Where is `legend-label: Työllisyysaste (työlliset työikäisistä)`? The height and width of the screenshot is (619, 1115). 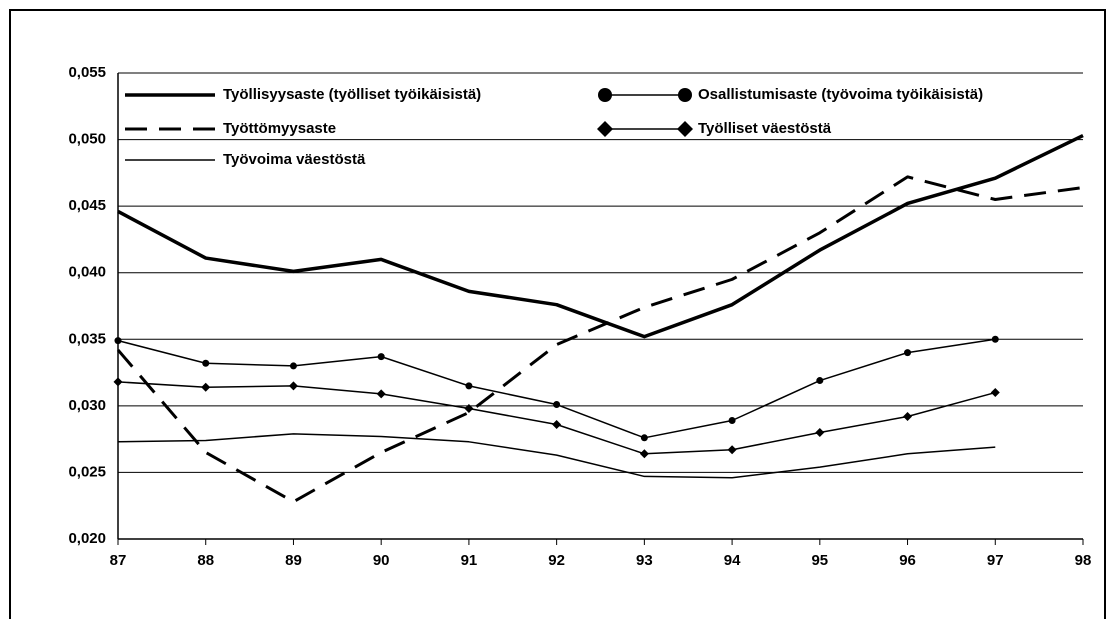 legend-label: Työllisyysaste (työlliset työikäisistä) is located at coordinates (352, 94).